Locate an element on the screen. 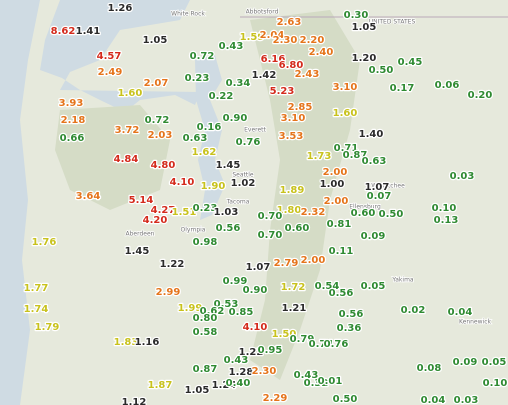  precip-reading: 0.71 is located at coordinates (346, 148).